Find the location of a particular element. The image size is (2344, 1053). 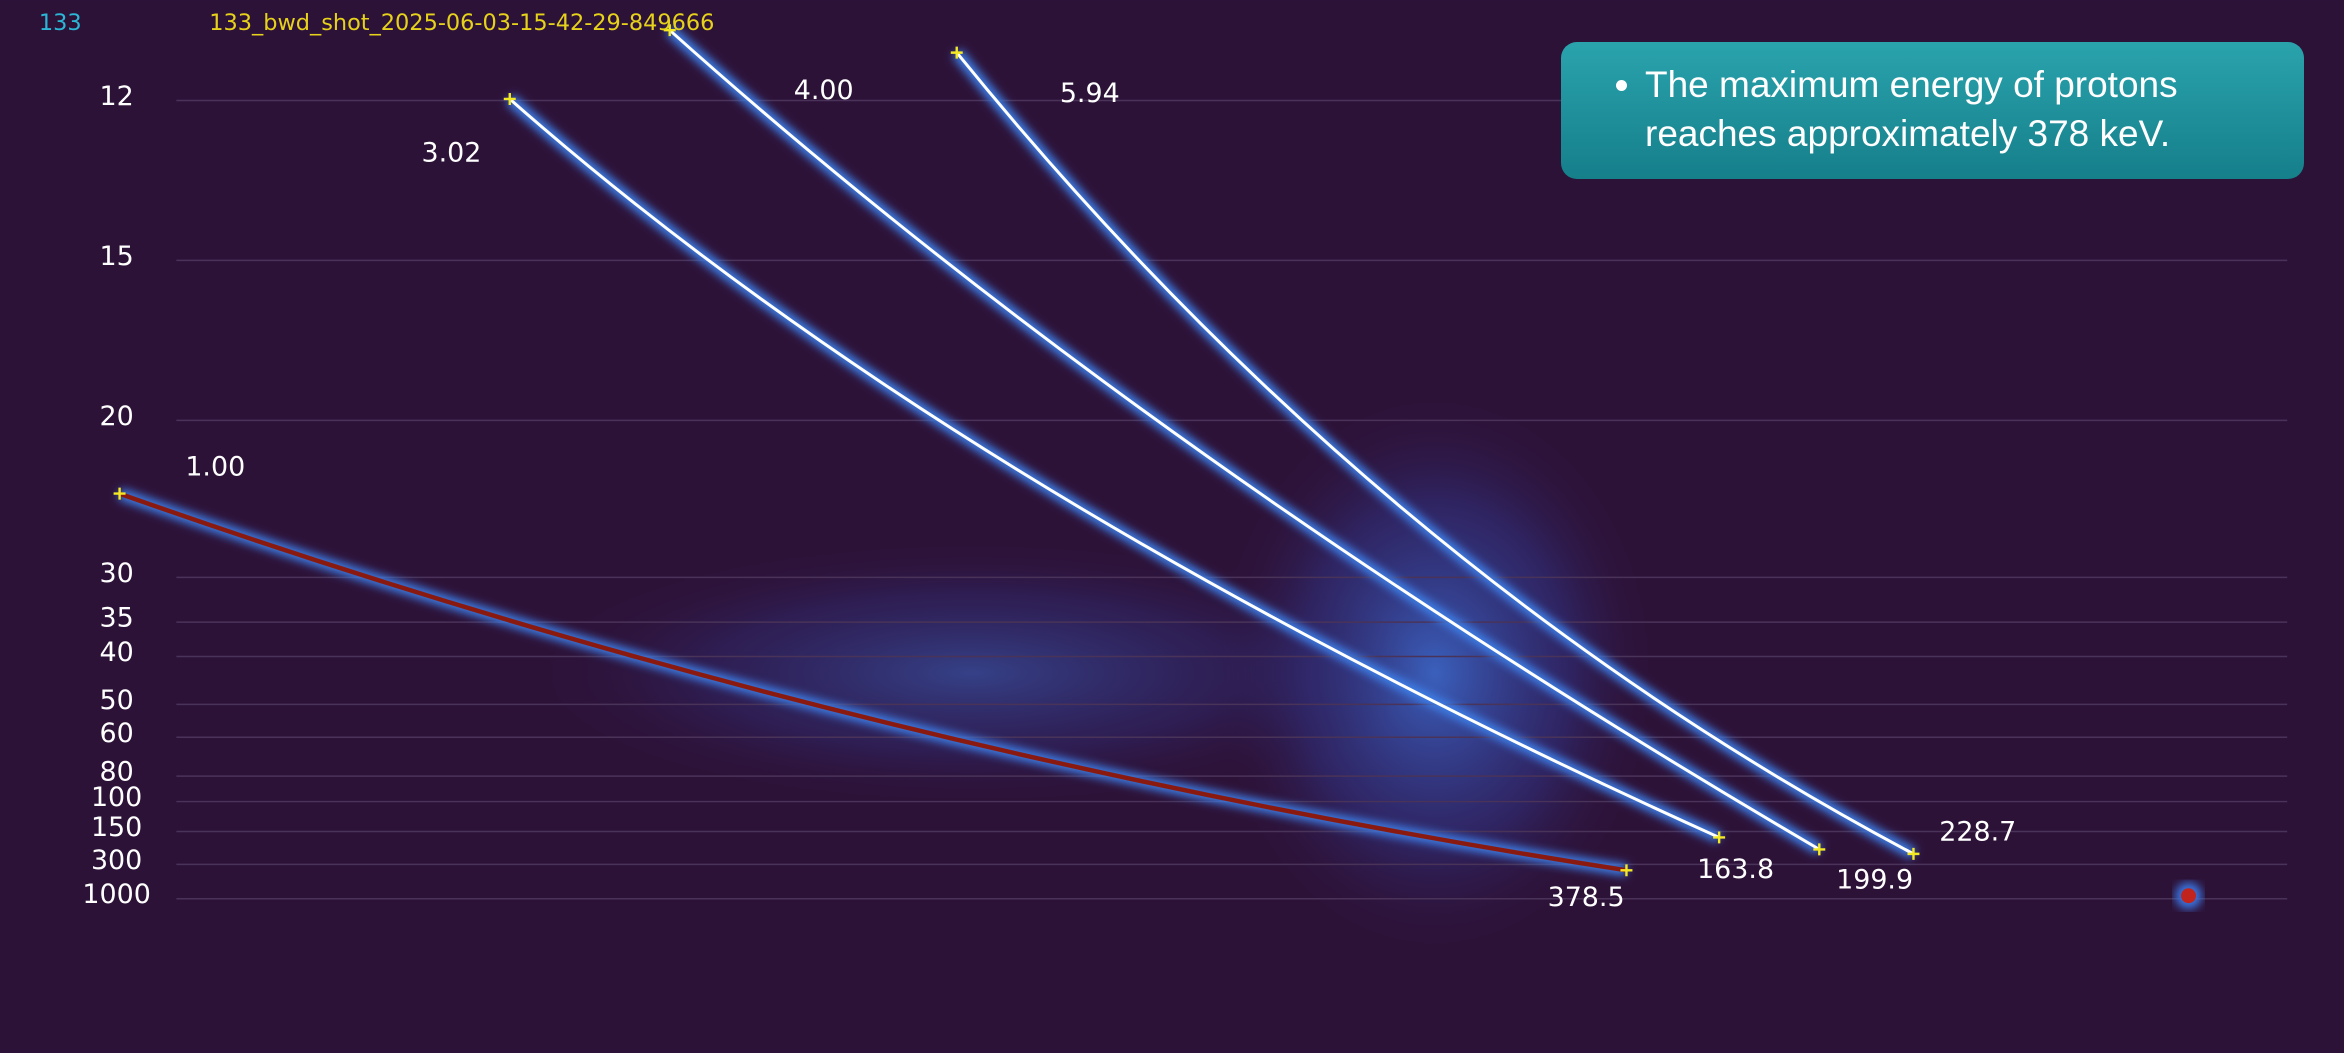

axis-label: 12 is located at coordinates (116, 96).